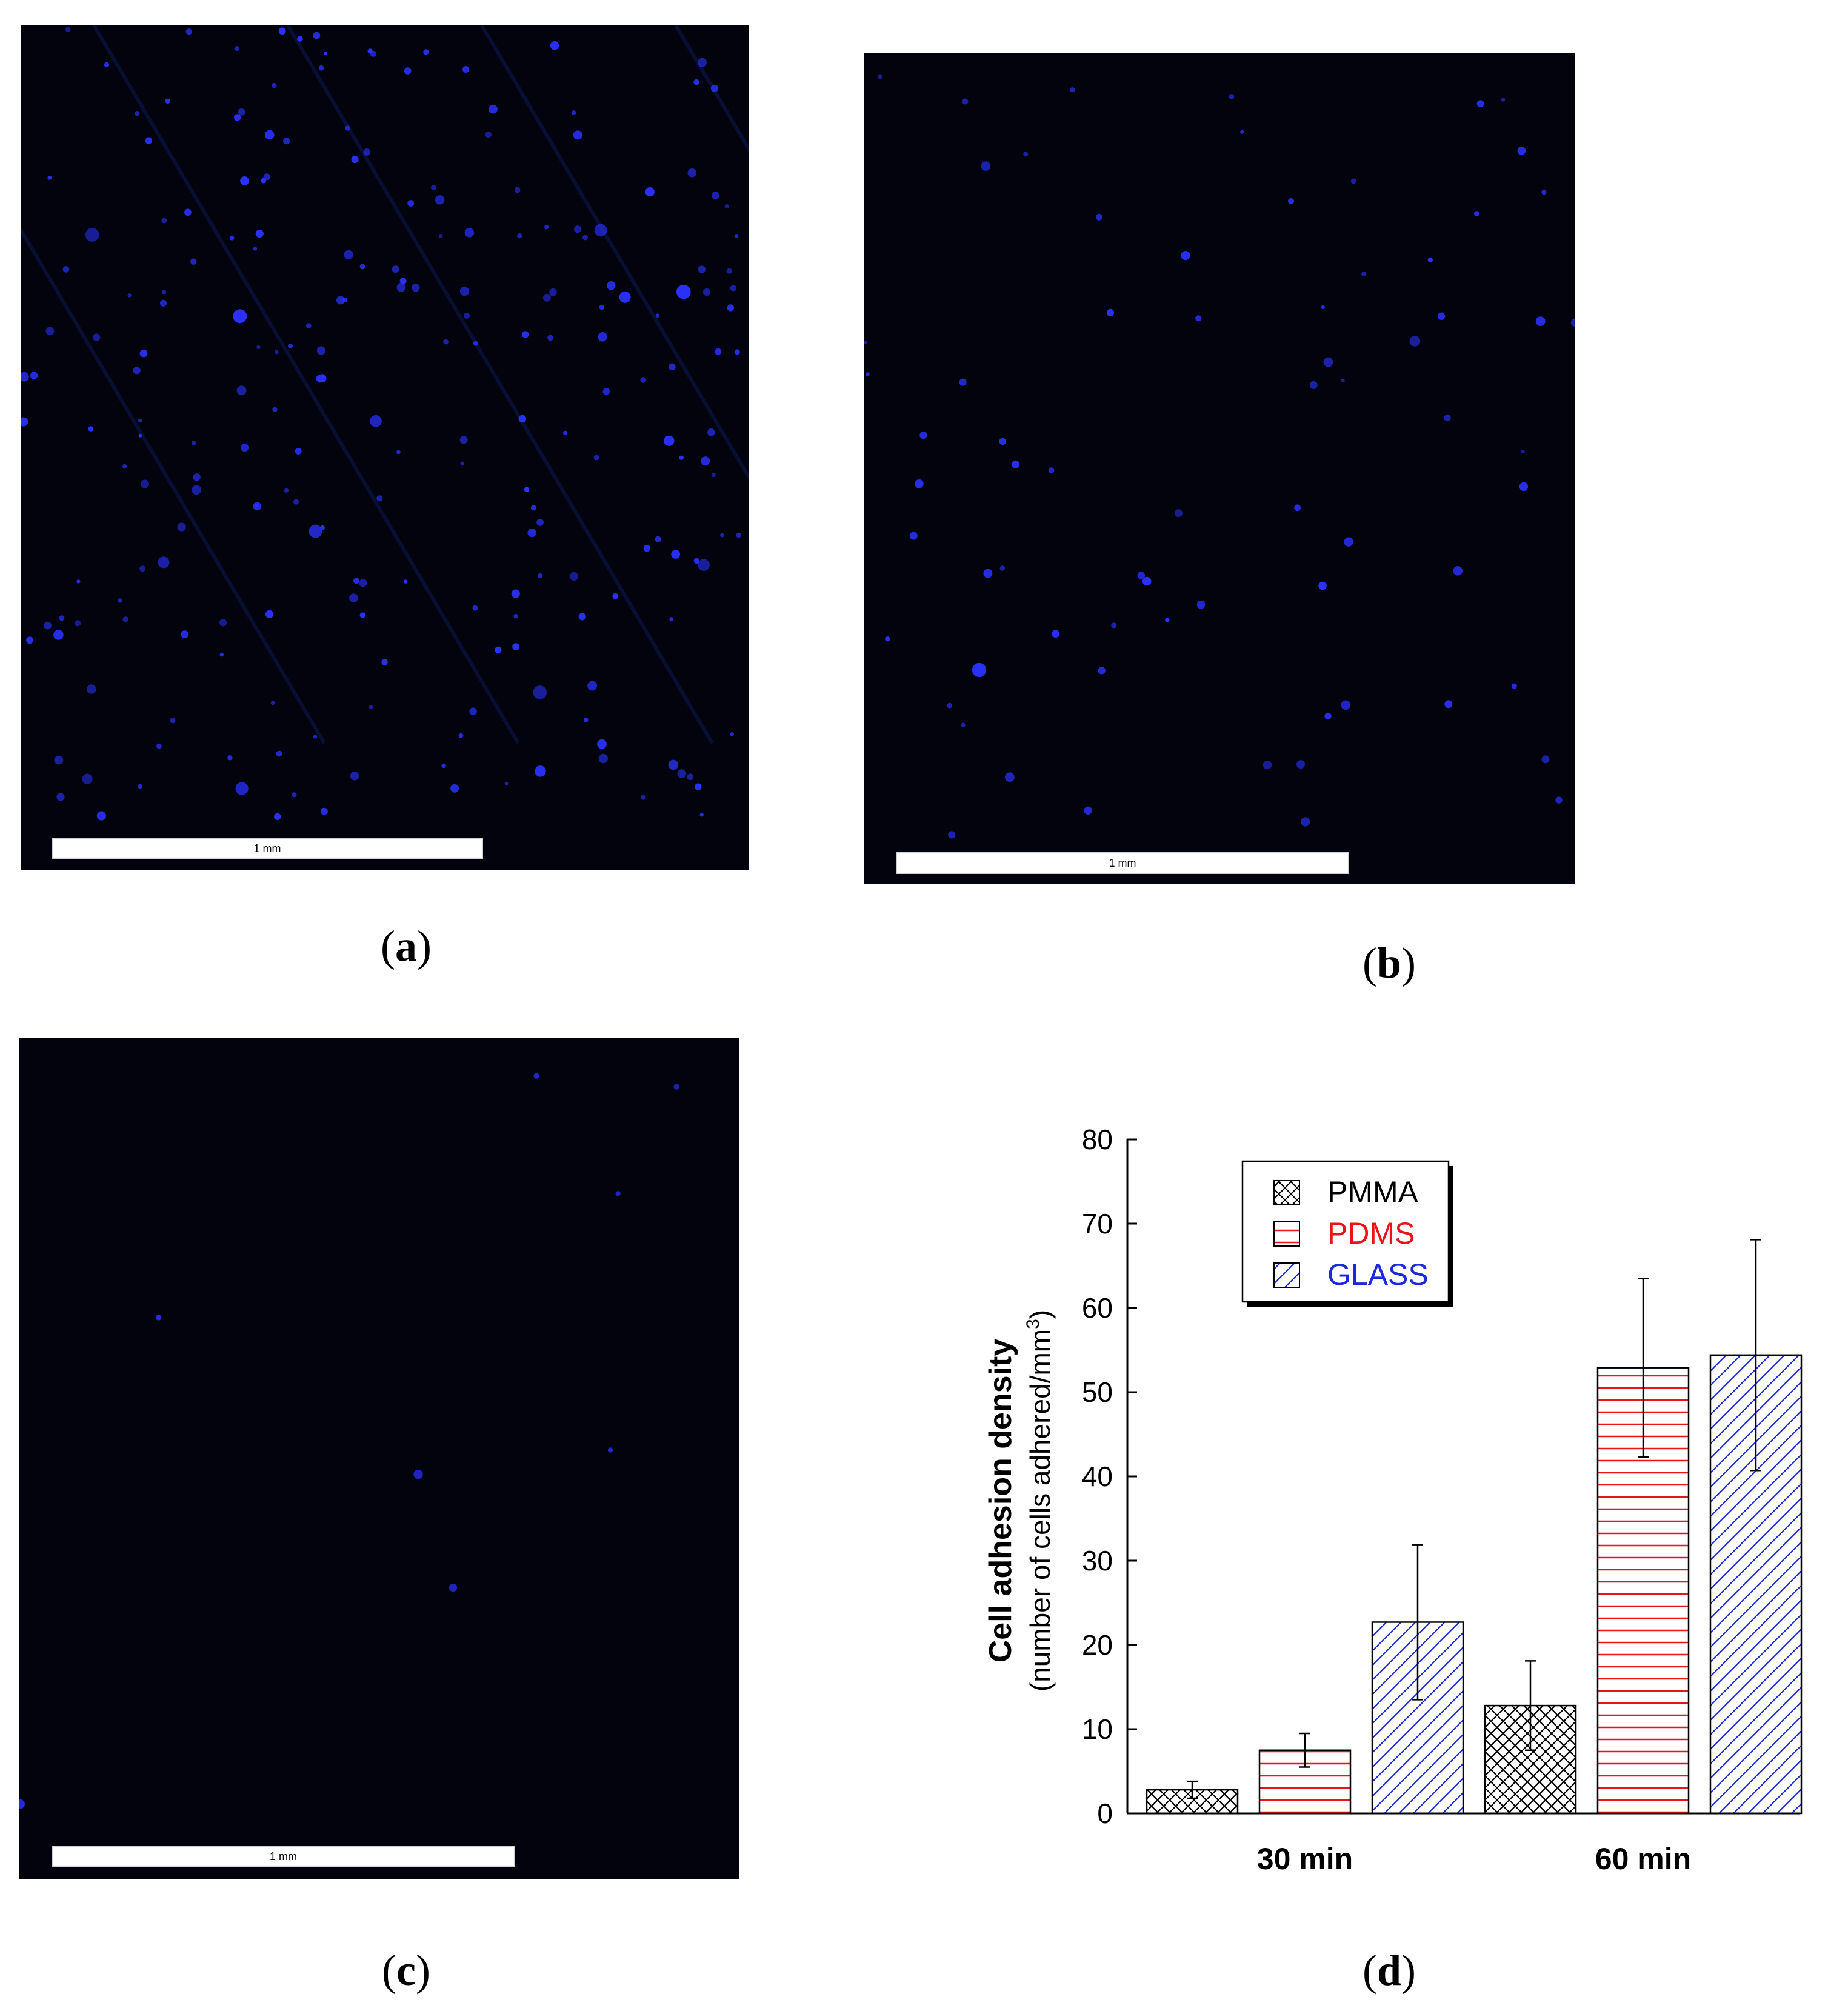  I want to click on panel-label-c: (c), so click(406, 1971).